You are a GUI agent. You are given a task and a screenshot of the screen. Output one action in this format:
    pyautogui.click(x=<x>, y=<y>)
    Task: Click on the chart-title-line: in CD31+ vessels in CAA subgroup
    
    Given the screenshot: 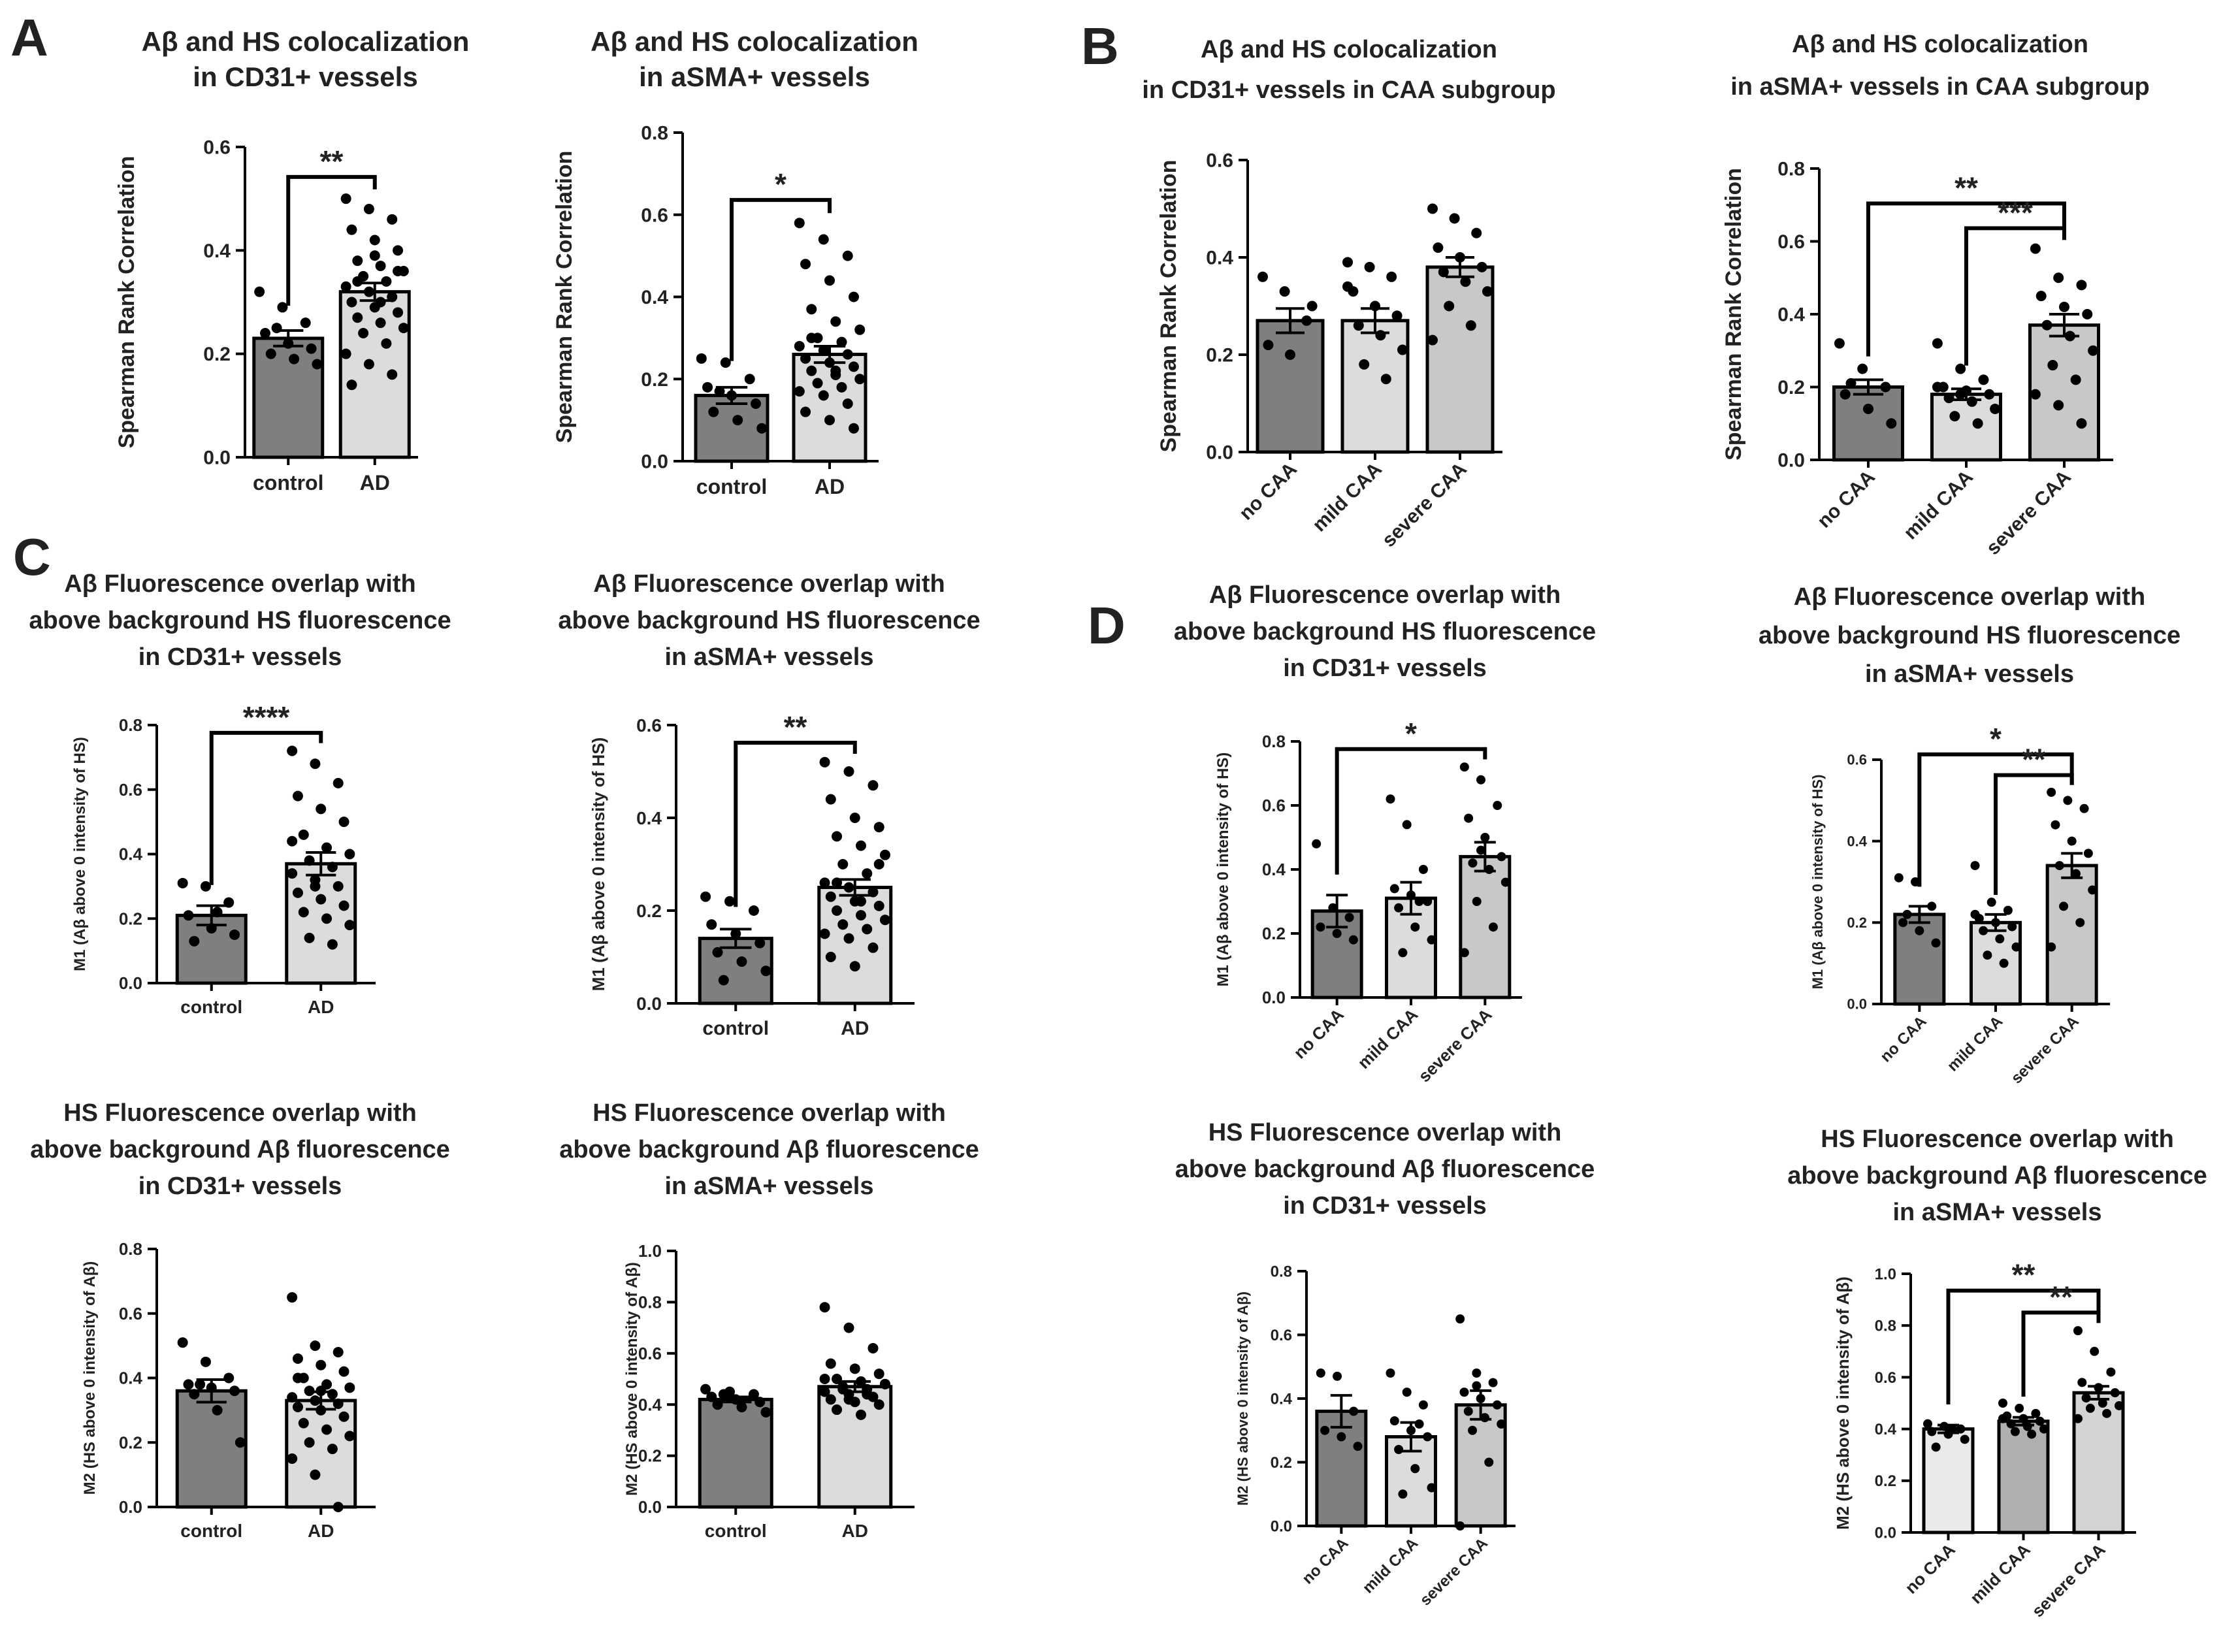 What is the action you would take?
    pyautogui.click(x=1348, y=90)
    